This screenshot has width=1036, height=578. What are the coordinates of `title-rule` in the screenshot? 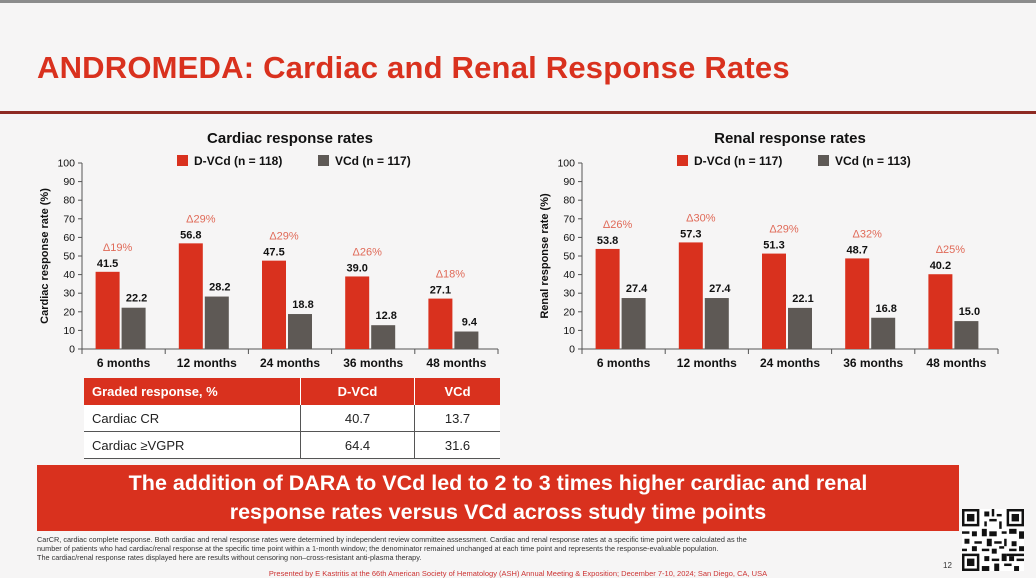 It's located at (518, 112).